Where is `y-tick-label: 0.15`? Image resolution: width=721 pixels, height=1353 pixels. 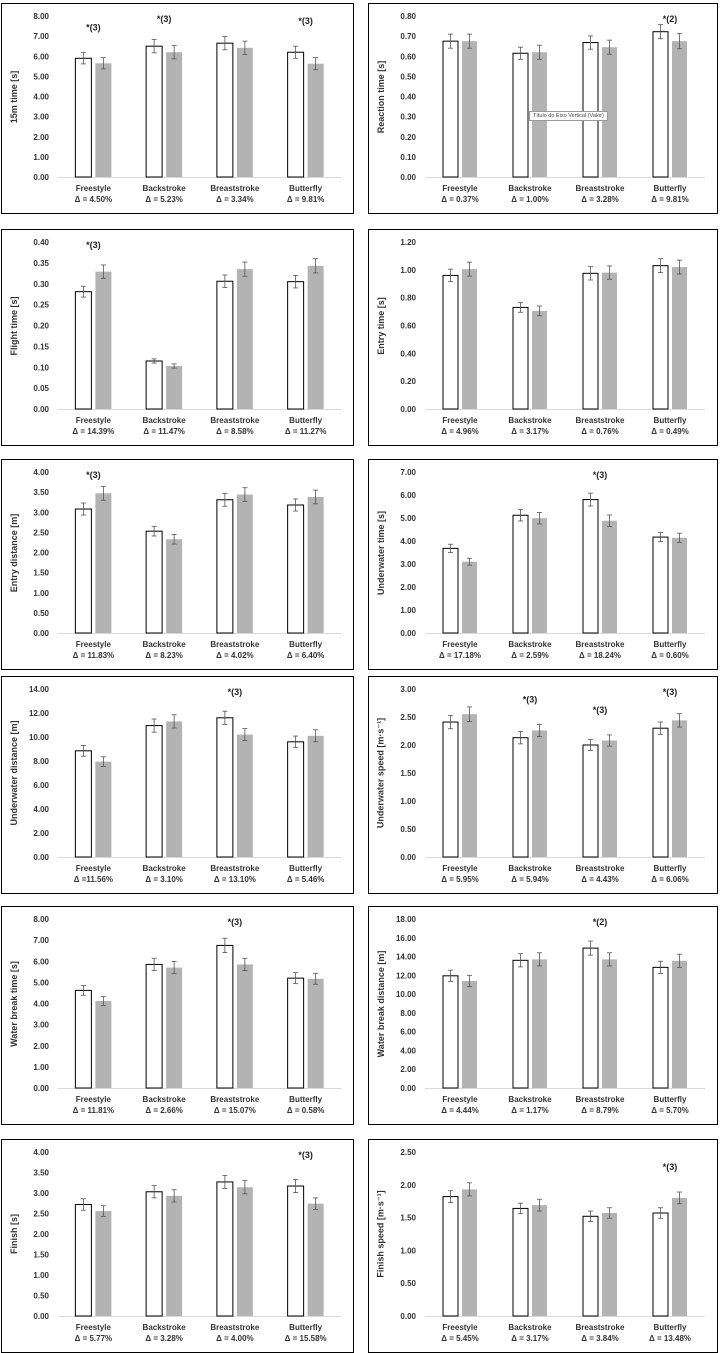 y-tick-label: 0.15 is located at coordinates (41, 346).